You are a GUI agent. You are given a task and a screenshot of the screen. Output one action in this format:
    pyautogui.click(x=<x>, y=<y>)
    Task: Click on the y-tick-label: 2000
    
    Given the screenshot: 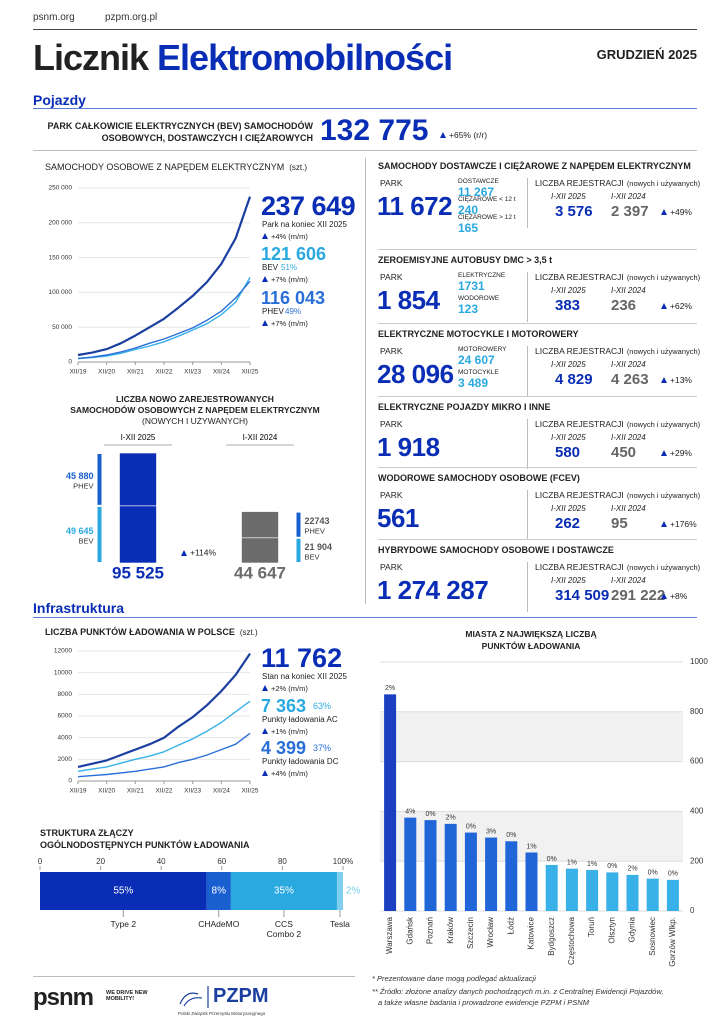 What is the action you would take?
    pyautogui.click(x=65, y=759)
    